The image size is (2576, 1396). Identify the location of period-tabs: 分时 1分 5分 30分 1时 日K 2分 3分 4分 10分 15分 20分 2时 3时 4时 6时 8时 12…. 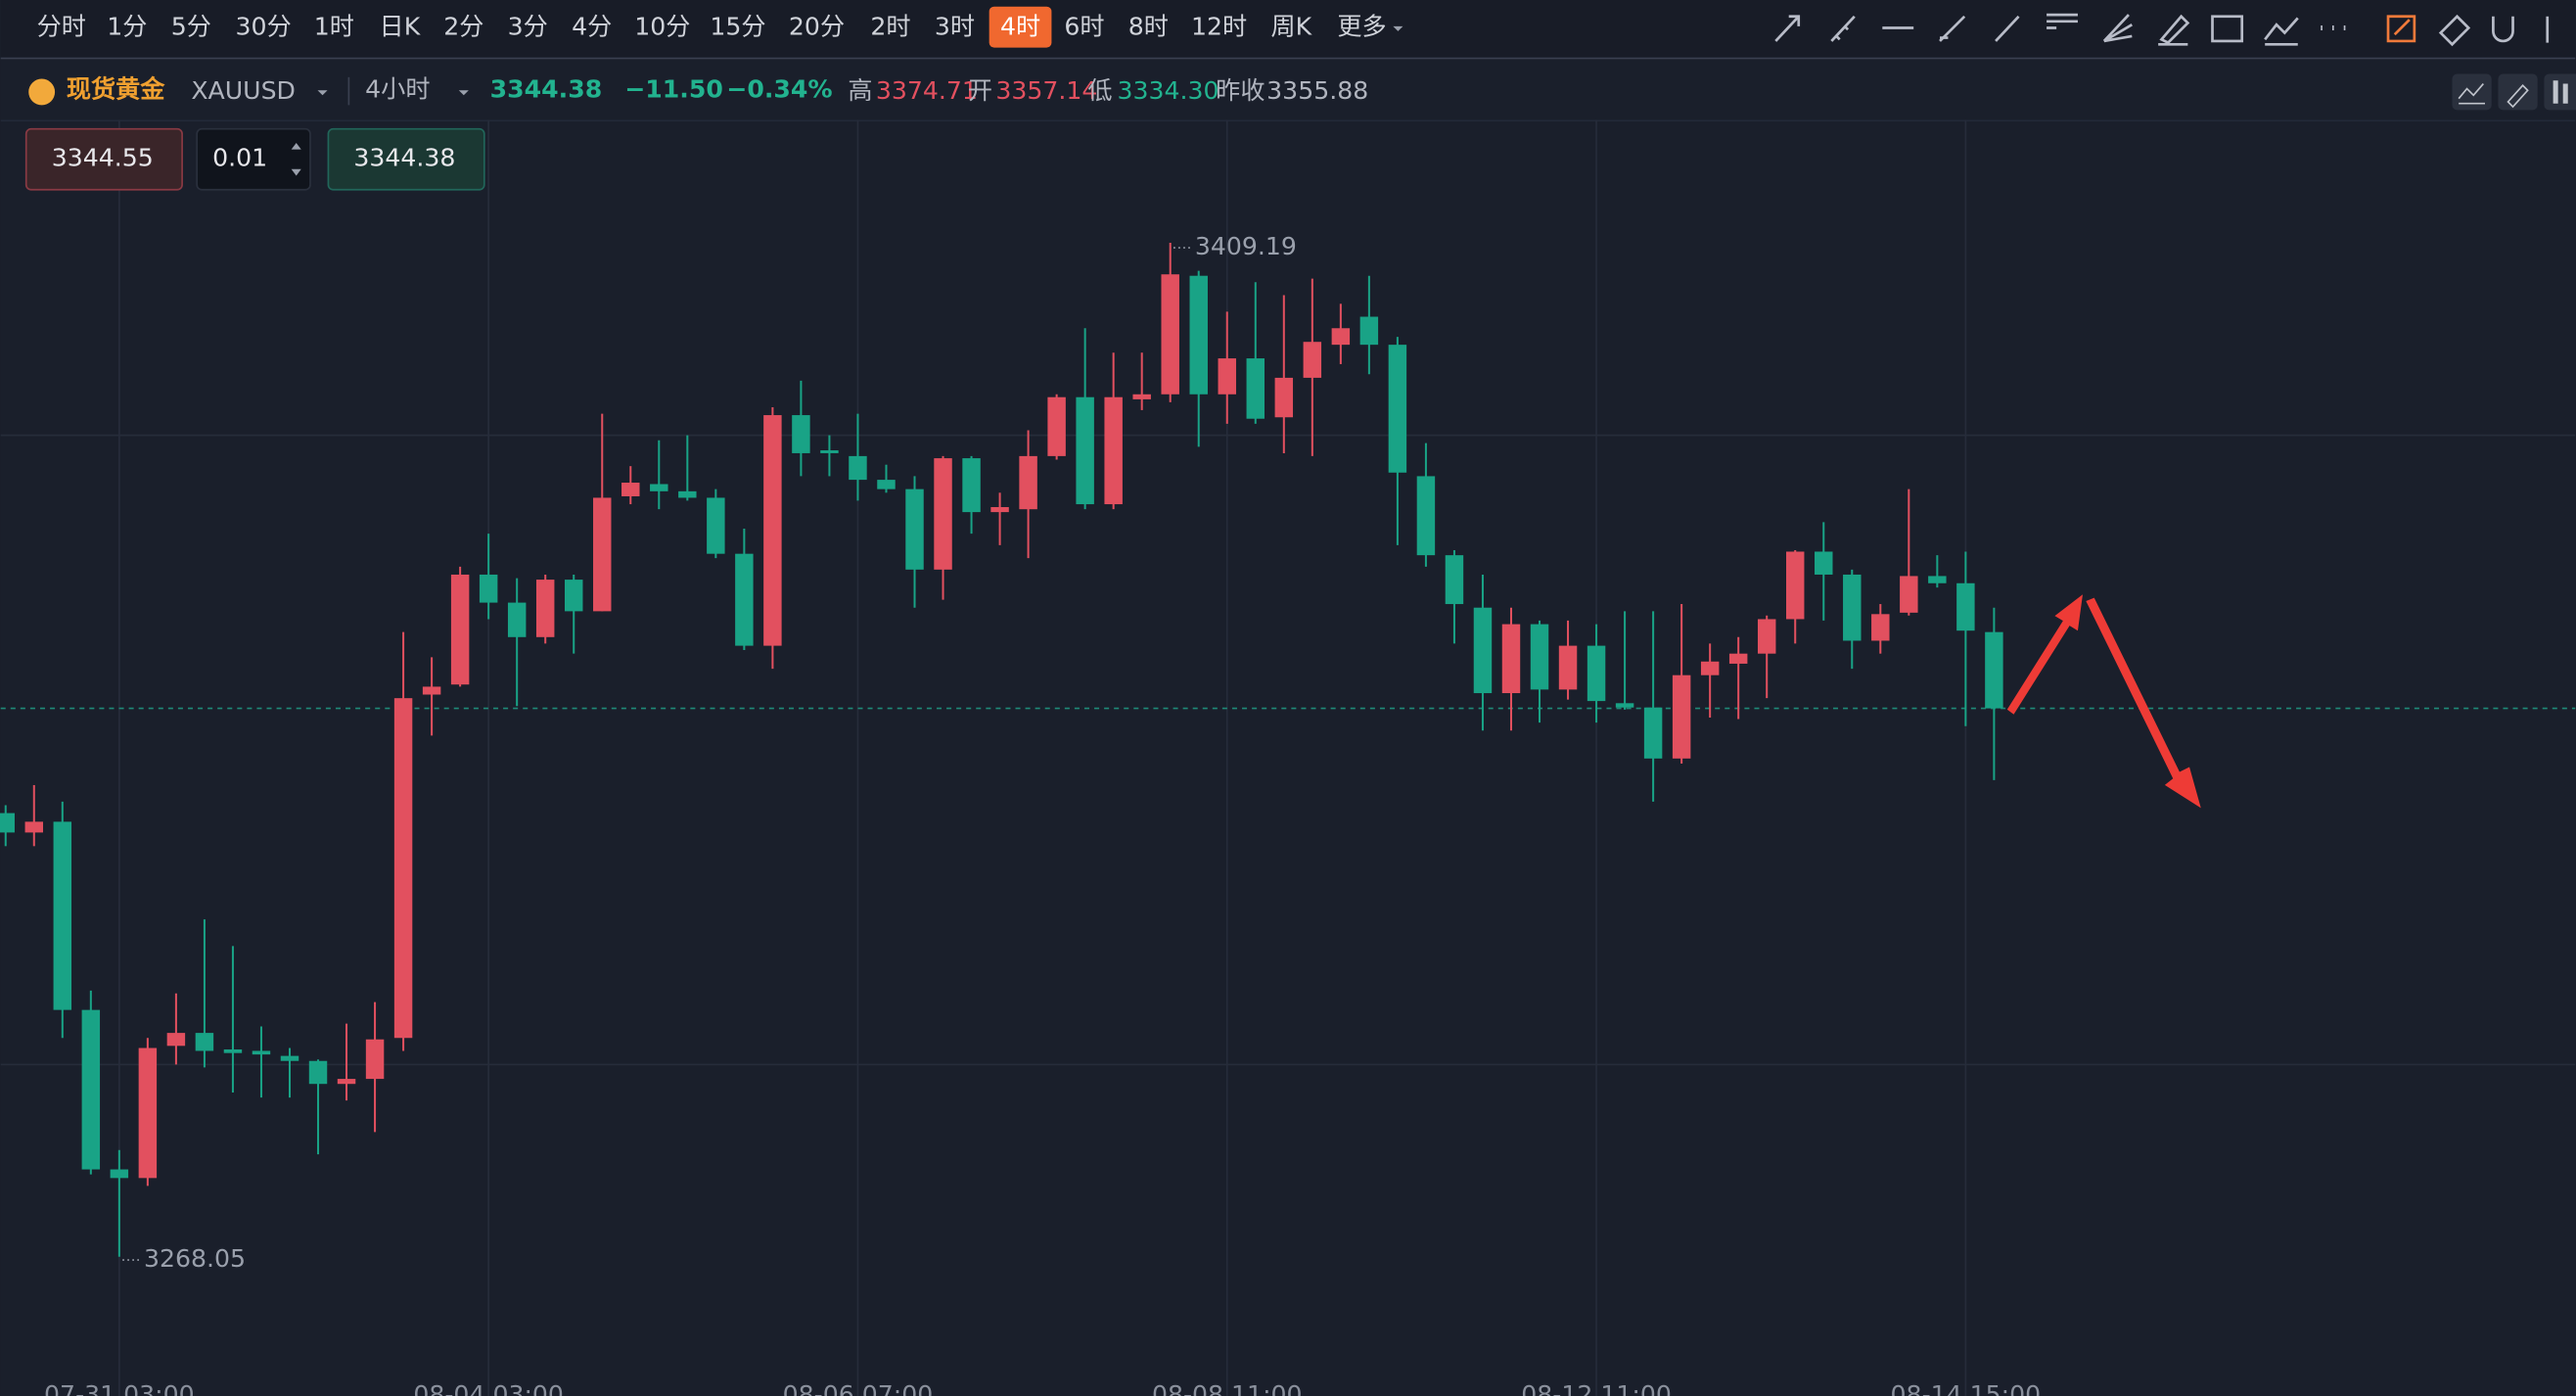
(720, 27).